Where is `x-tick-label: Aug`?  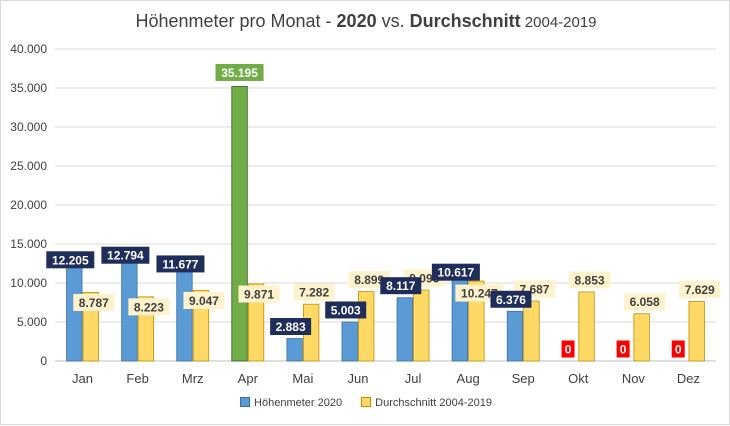
x-tick-label: Aug is located at coordinates (468, 378).